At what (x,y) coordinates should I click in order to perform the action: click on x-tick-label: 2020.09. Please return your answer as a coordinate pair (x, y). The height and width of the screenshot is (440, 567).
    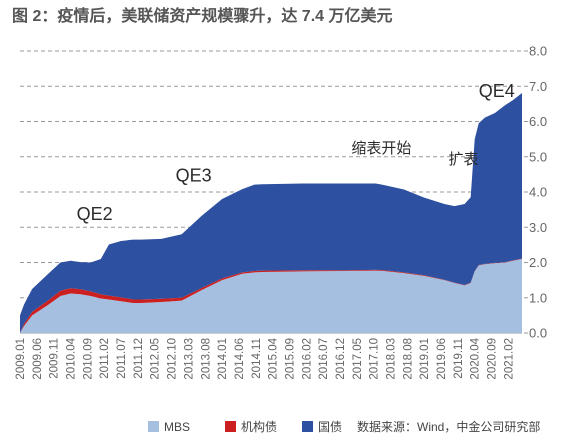
    Looking at the image, I should click on (493, 359).